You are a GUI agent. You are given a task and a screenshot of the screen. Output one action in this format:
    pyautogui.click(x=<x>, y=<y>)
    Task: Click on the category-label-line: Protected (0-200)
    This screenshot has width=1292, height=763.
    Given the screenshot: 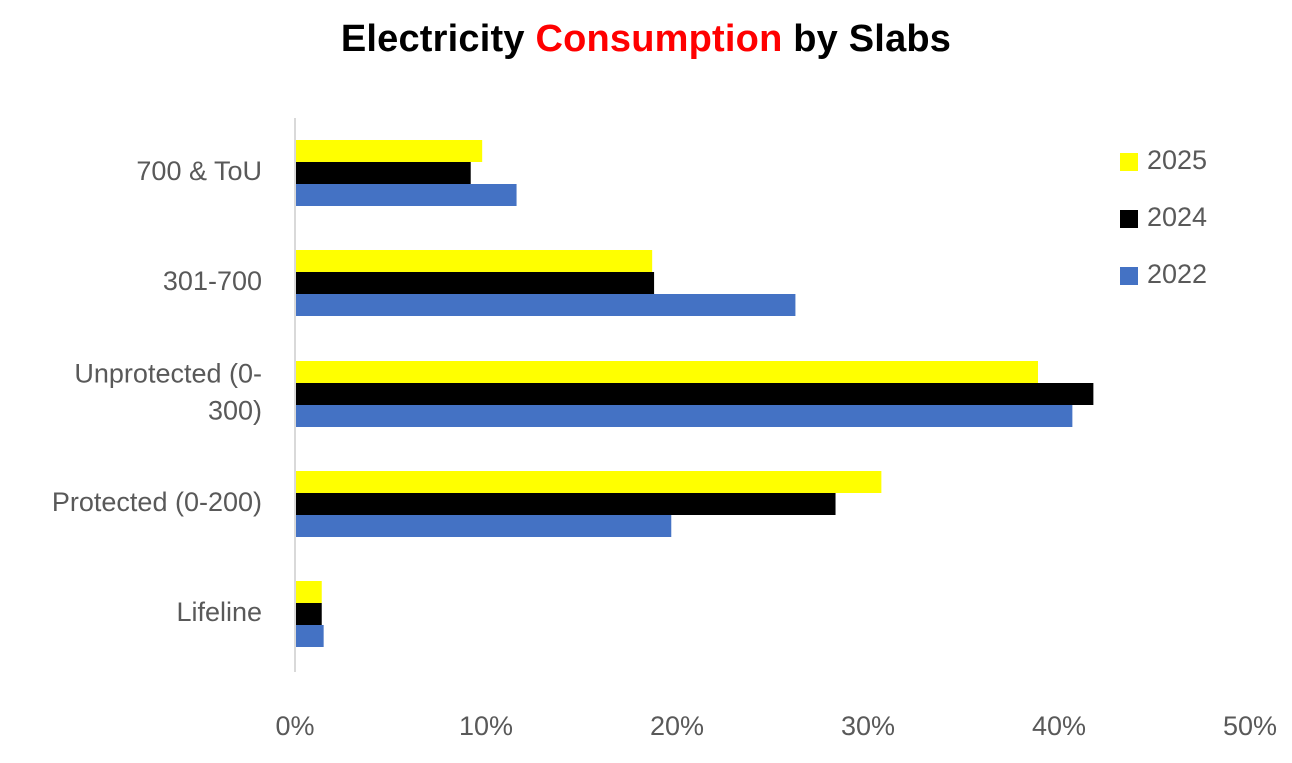 What is the action you would take?
    pyautogui.click(x=157, y=502)
    